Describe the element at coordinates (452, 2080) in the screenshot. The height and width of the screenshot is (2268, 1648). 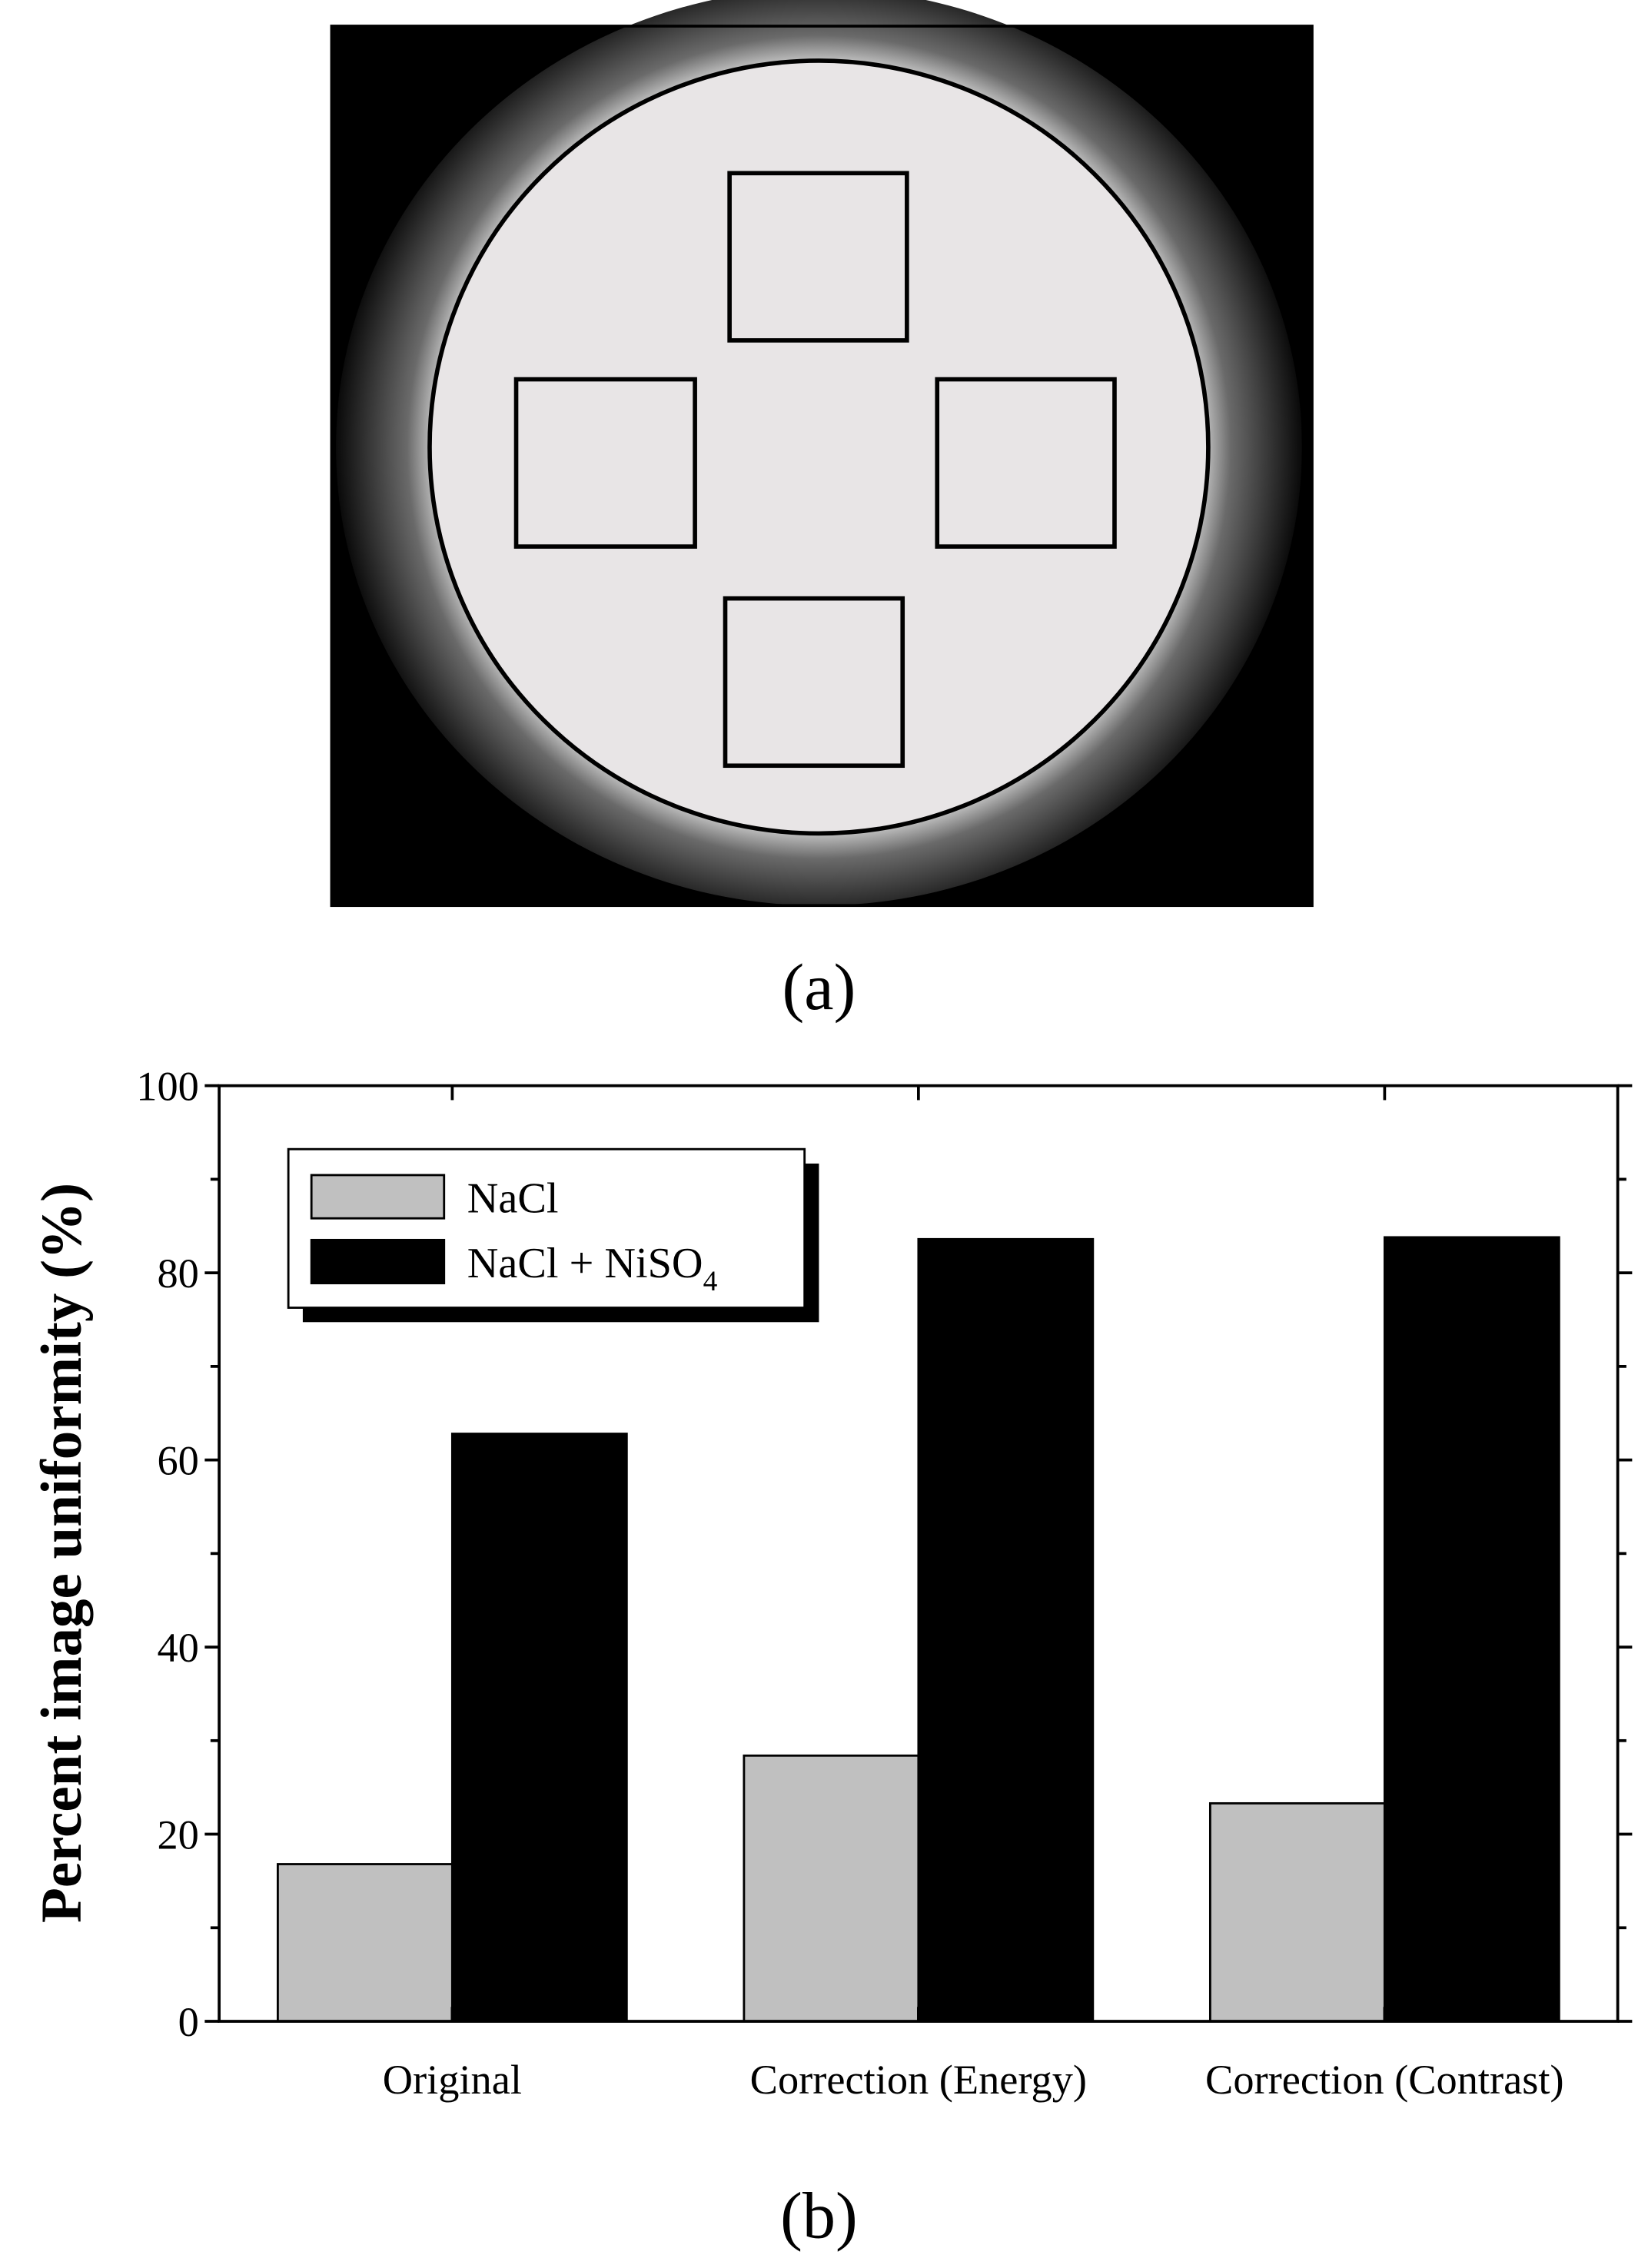
I see `x-tick-label: Original` at that location.